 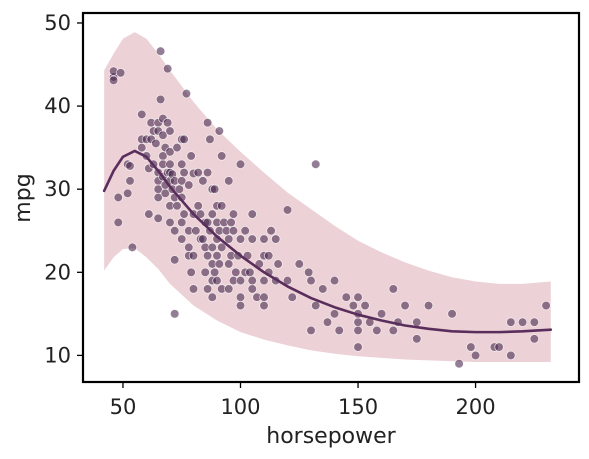 What do you see at coordinates (57, 106) in the screenshot?
I see `y-tick-label: 40` at bounding box center [57, 106].